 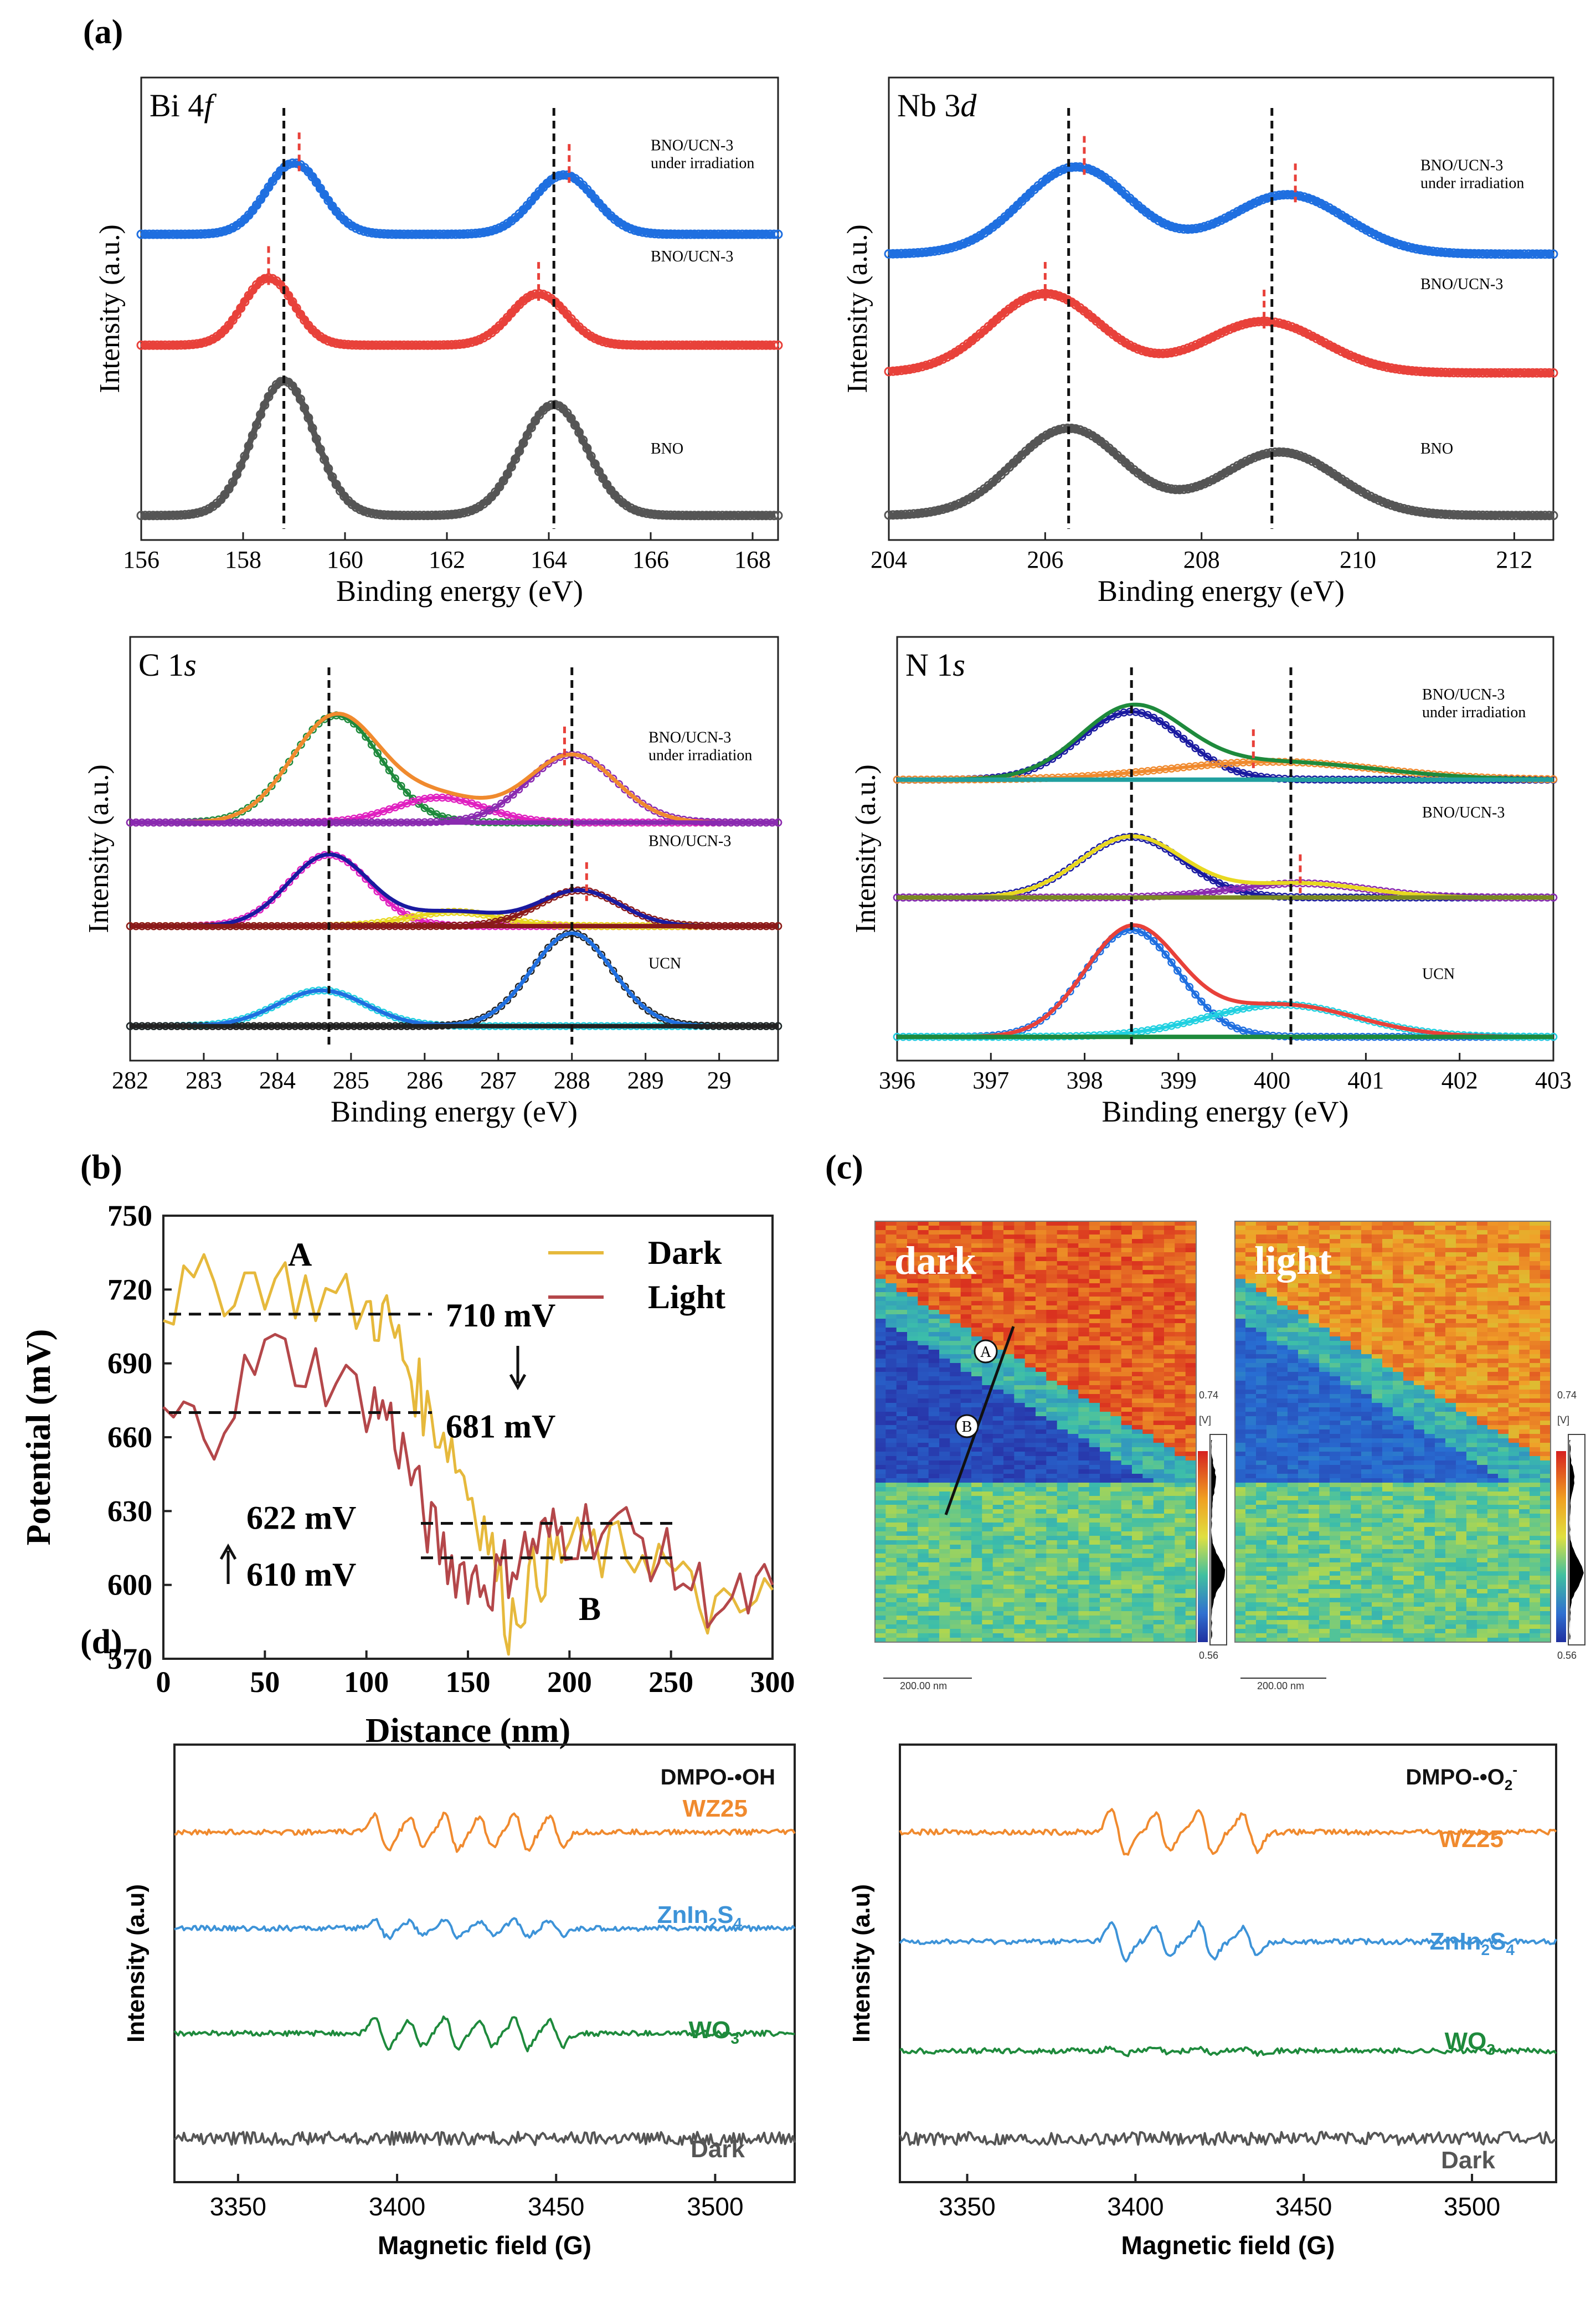 What do you see at coordinates (1553, 1080) in the screenshot?
I see `n1s-xtick-label: 403` at bounding box center [1553, 1080].